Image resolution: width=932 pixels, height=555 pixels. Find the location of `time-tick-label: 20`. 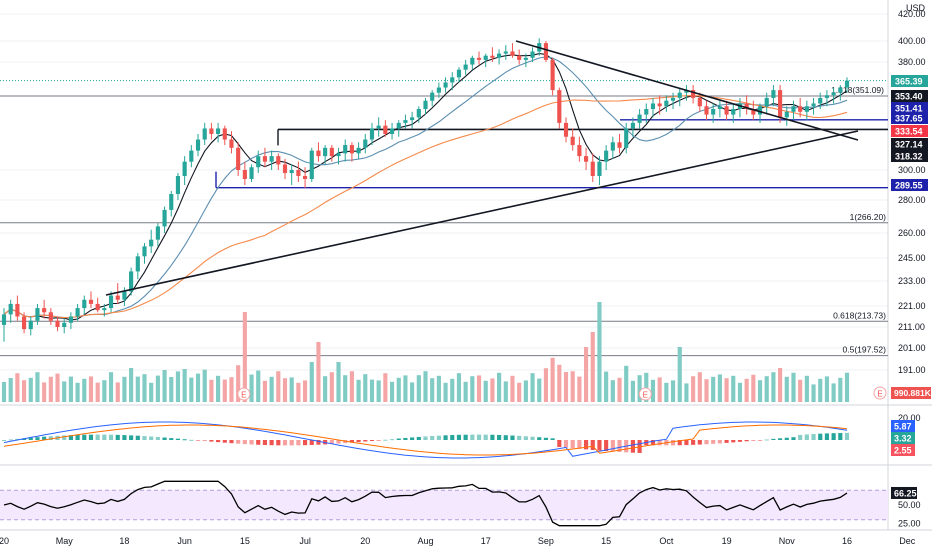

time-tick-label: 20 is located at coordinates (365, 541).